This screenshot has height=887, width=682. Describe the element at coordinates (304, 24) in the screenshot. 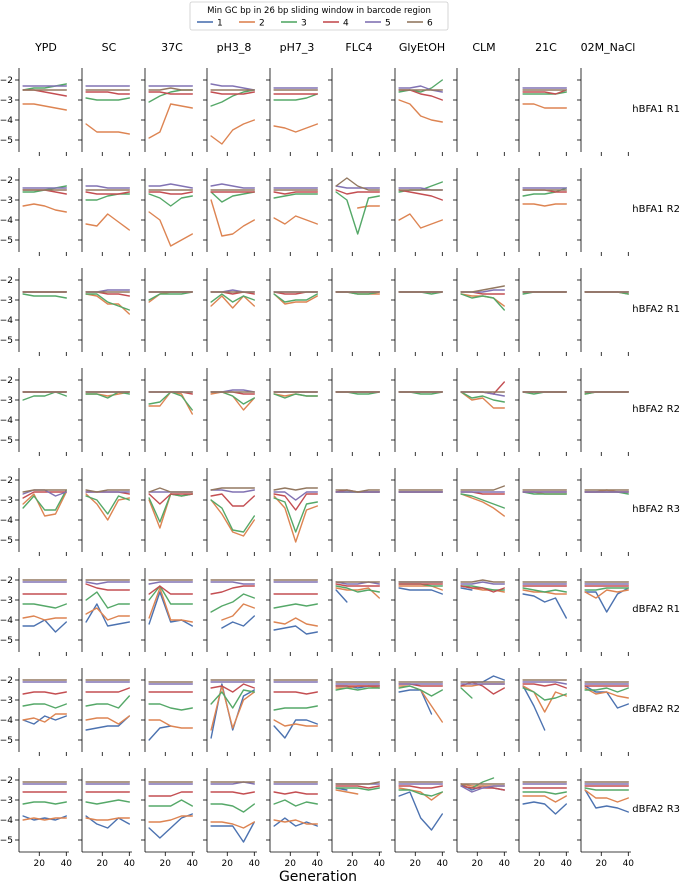

I see `legend-label-3: 3` at that location.